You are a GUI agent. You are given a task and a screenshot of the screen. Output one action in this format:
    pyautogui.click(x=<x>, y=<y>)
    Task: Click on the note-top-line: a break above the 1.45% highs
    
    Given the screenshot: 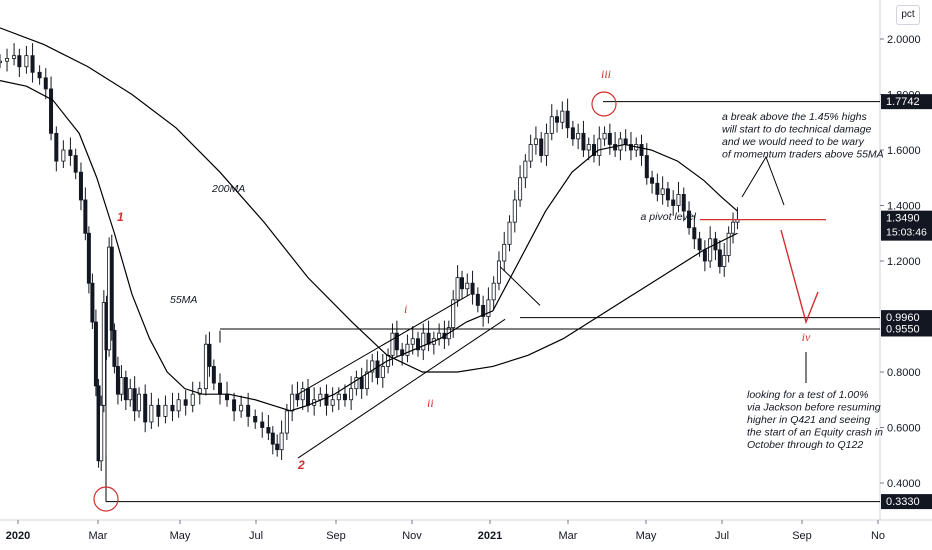 What is the action you would take?
    pyautogui.click(x=795, y=117)
    